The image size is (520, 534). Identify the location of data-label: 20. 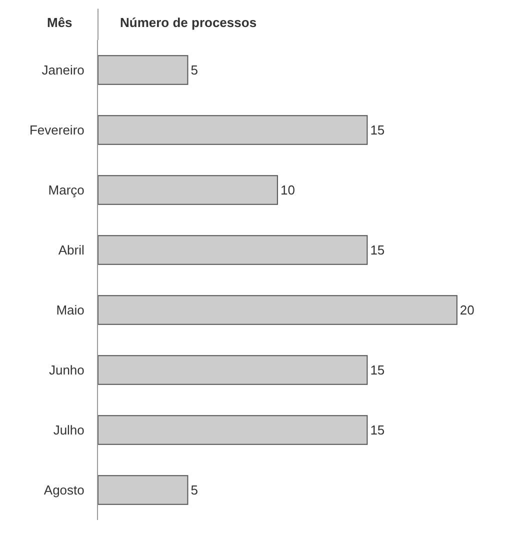
(467, 310).